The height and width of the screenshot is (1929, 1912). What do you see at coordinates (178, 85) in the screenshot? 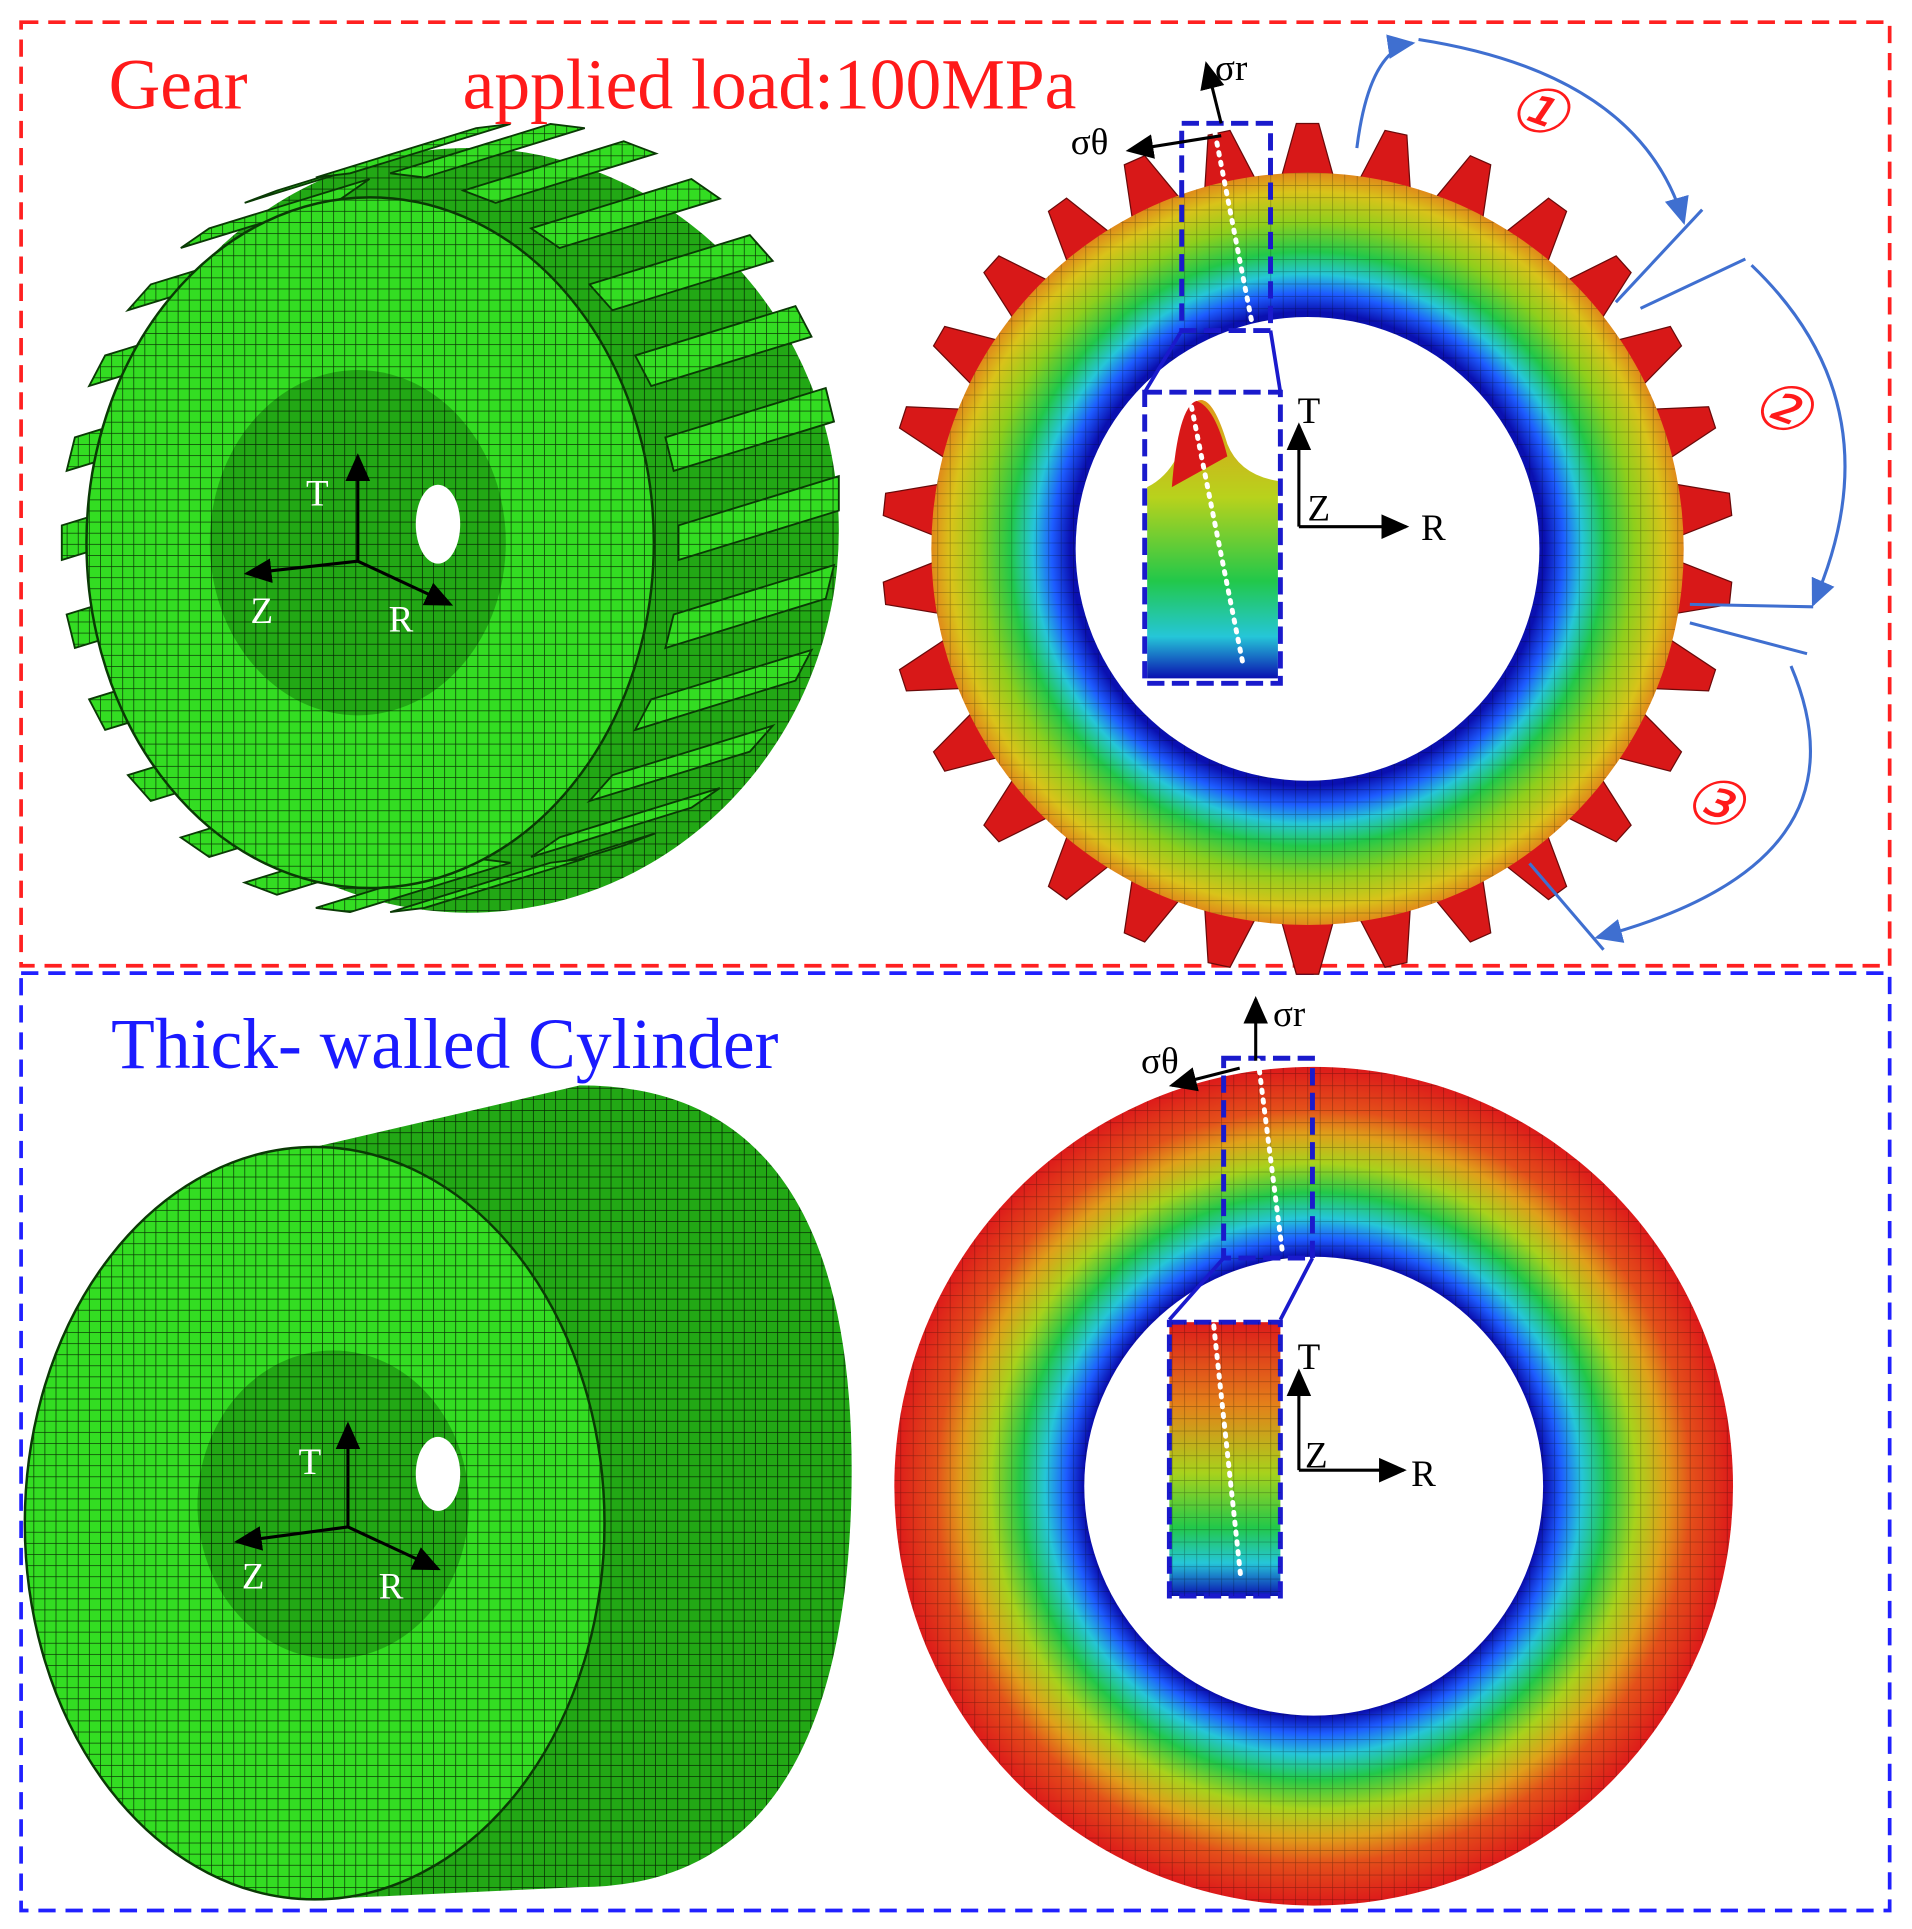
I see `gear-title: Gear` at bounding box center [178, 85].